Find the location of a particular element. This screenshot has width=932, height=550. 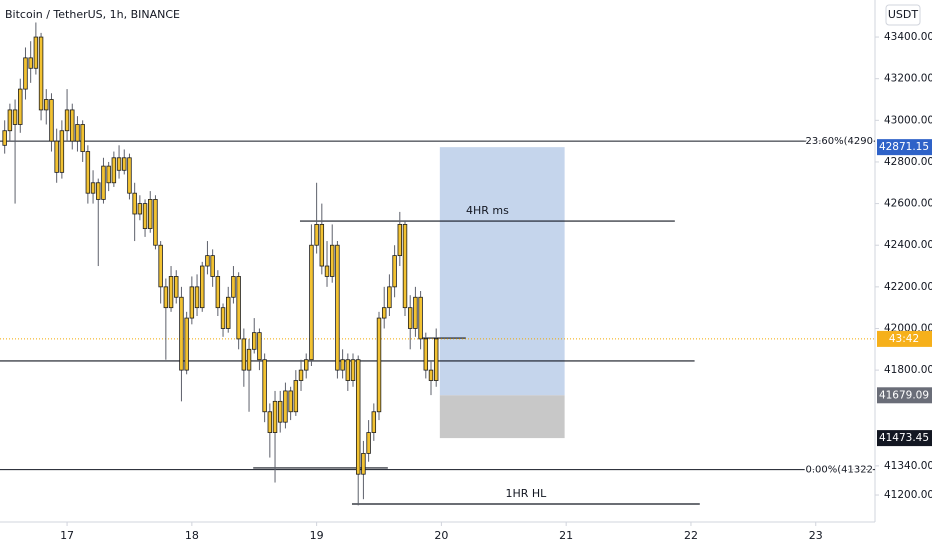

currency: USDT is located at coordinates (903, 14).